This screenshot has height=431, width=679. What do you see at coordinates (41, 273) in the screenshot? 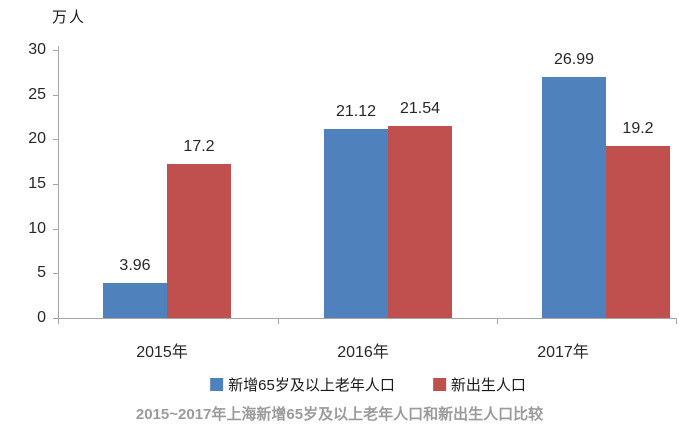
I see `y-tick-label: 5` at bounding box center [41, 273].